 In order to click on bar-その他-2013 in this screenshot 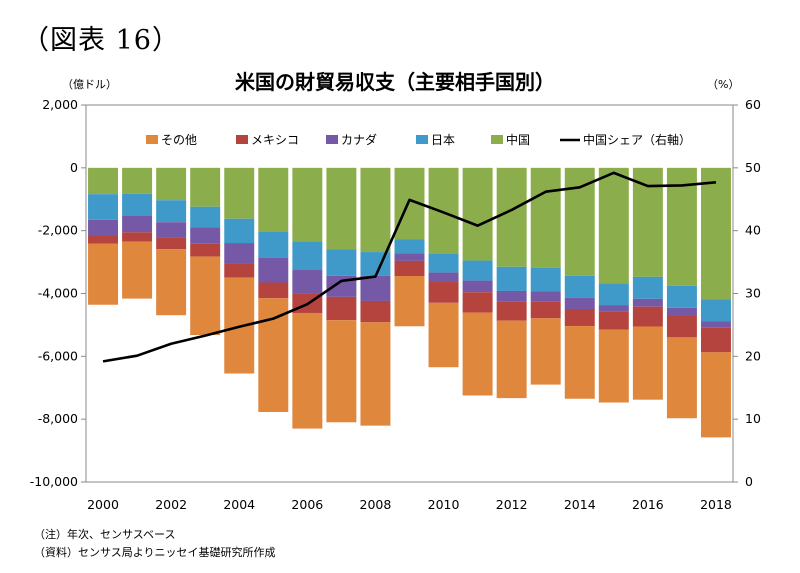, I will do `click(545, 351)`.